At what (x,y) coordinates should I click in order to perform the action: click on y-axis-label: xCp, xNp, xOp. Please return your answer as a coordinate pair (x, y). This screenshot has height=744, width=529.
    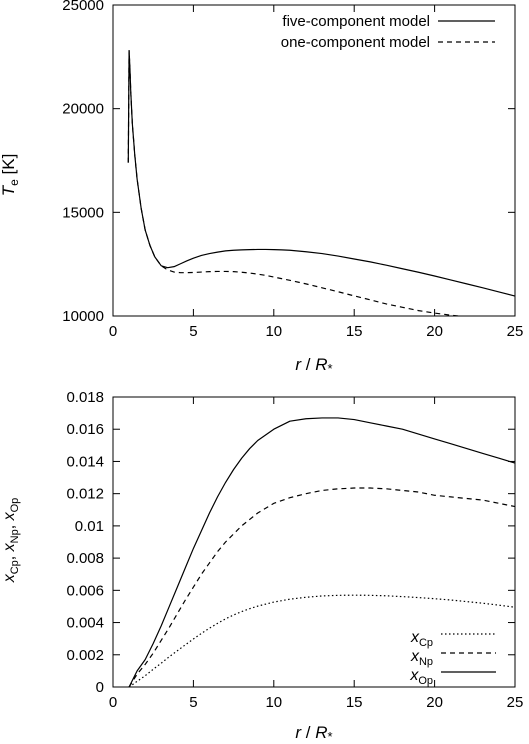
    Looking at the image, I should click on (11, 541).